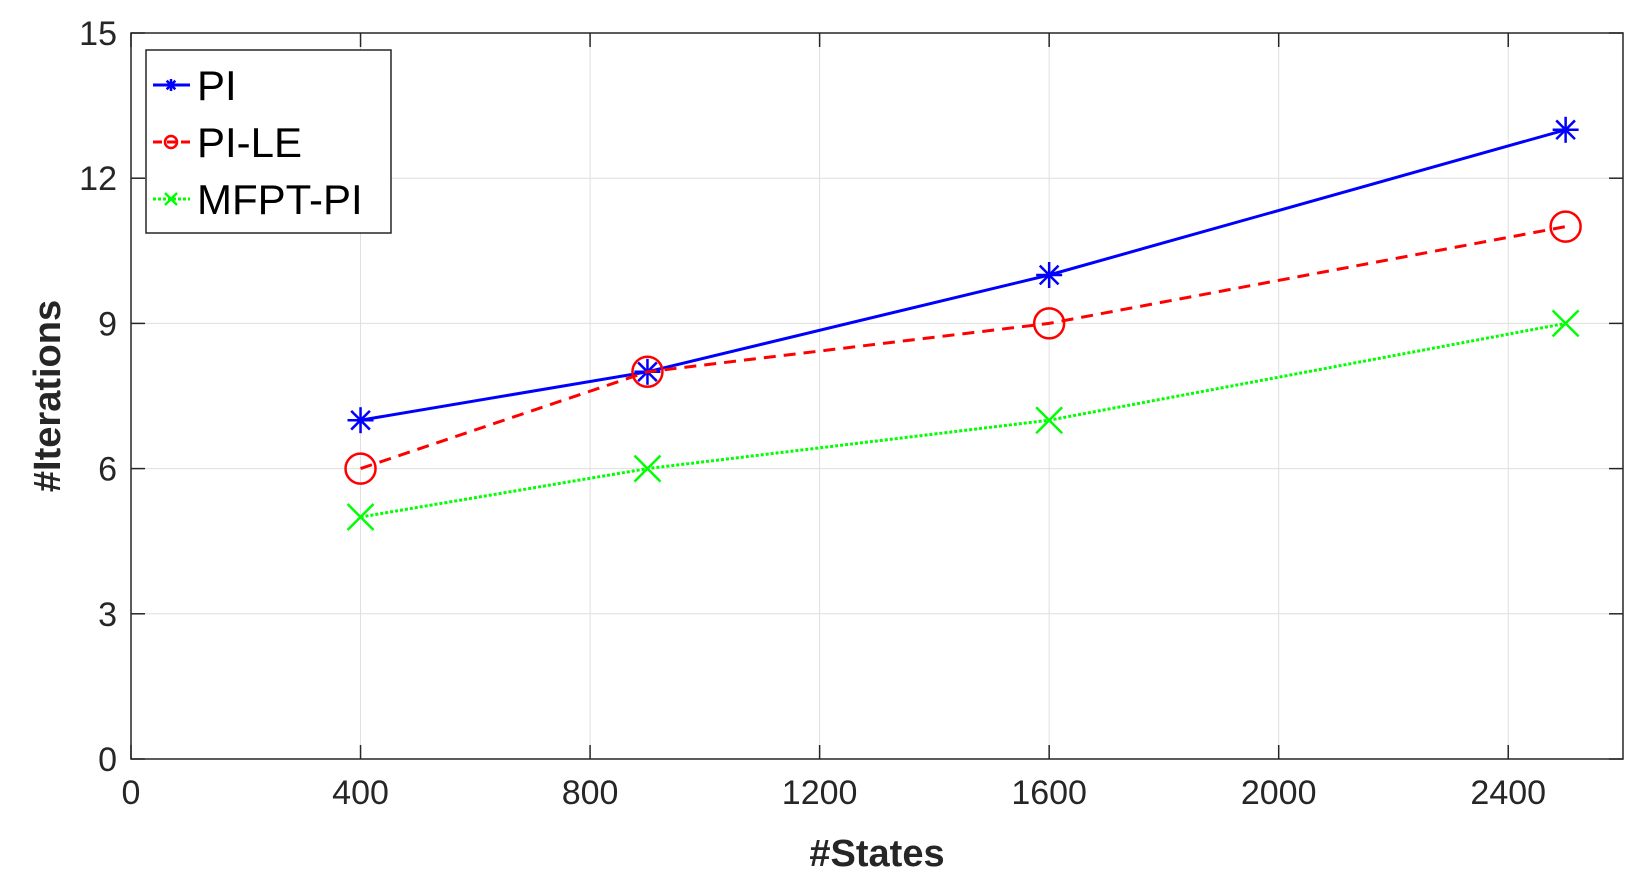  Describe the element at coordinates (249, 142) in the screenshot. I see `legend-label: PI-LE` at that location.